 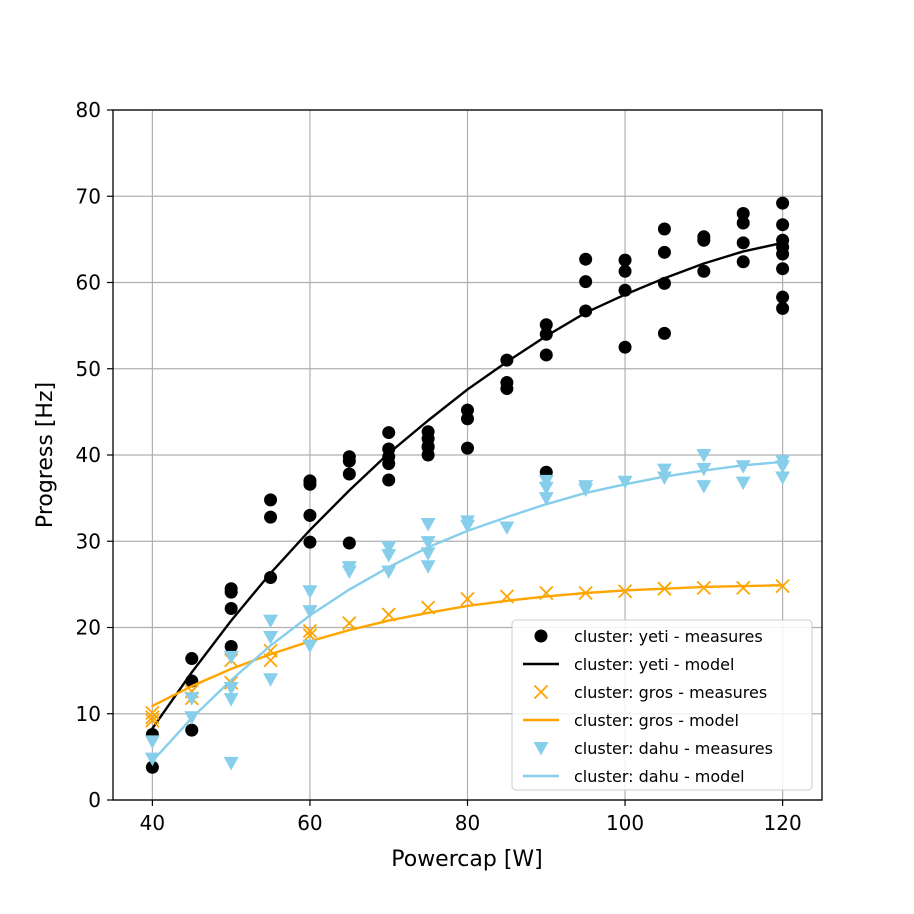 I want to click on y-tick-label: 20, so click(x=88, y=628).